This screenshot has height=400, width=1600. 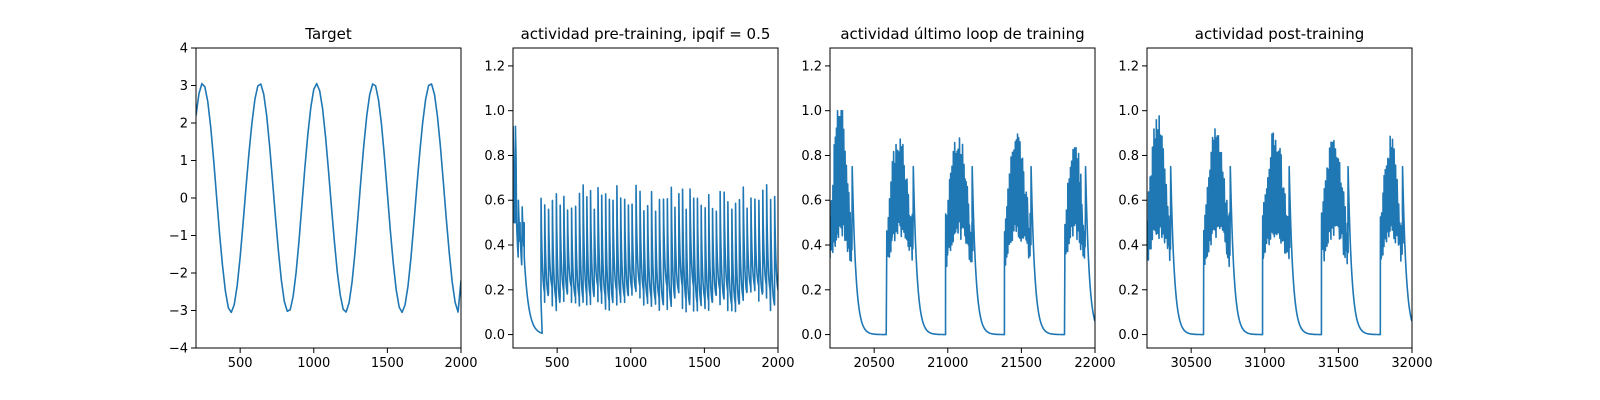 What do you see at coordinates (178, 274) in the screenshot?
I see `y-tick-label: −2` at bounding box center [178, 274].